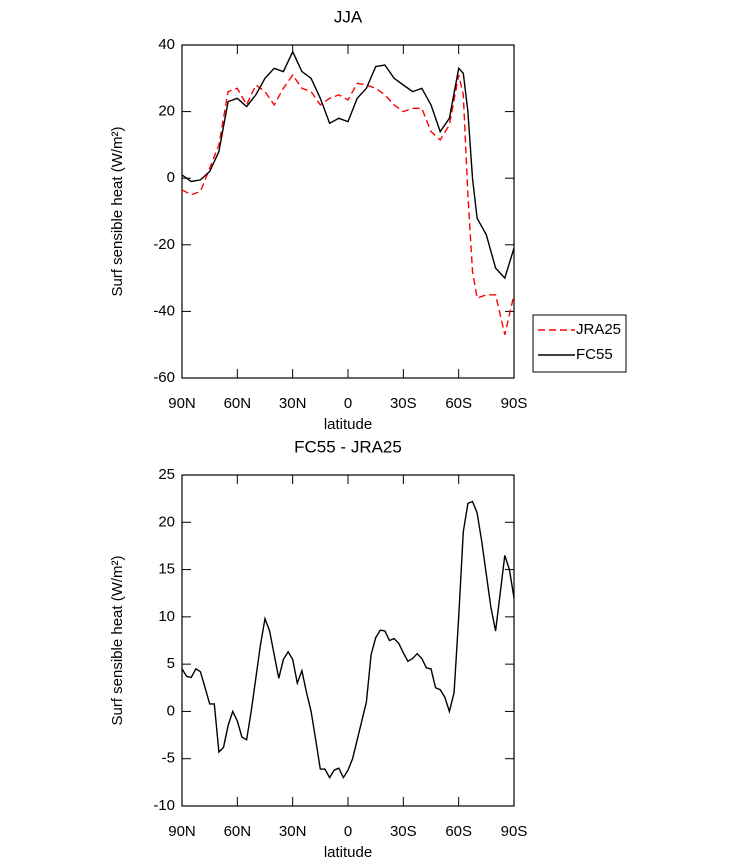 Image resolution: width=733 pixels, height=866 pixels. Describe the element at coordinates (594, 354) in the screenshot. I see `legend-label: FC55` at that location.